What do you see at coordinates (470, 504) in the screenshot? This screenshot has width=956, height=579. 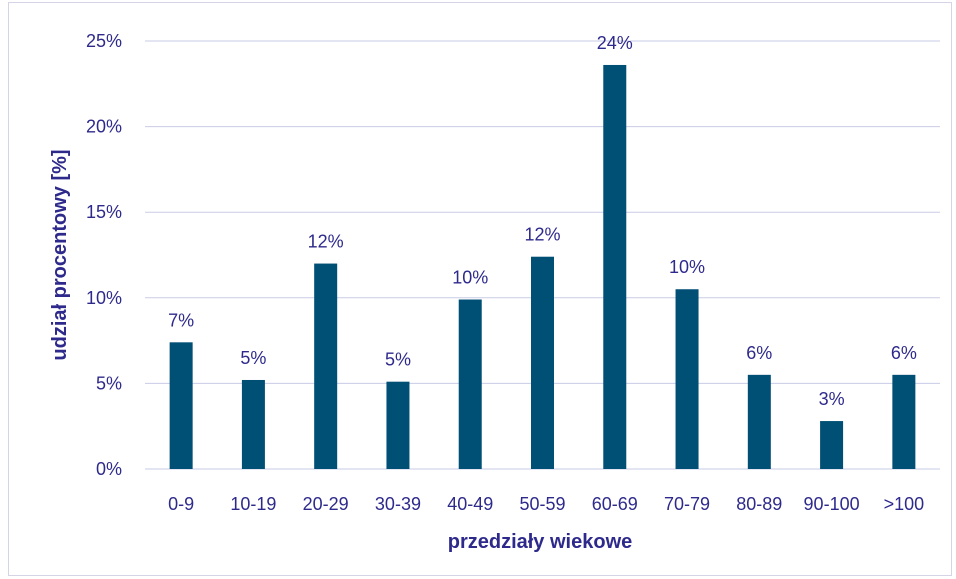 I see `x-tick-label: 40-49` at bounding box center [470, 504].